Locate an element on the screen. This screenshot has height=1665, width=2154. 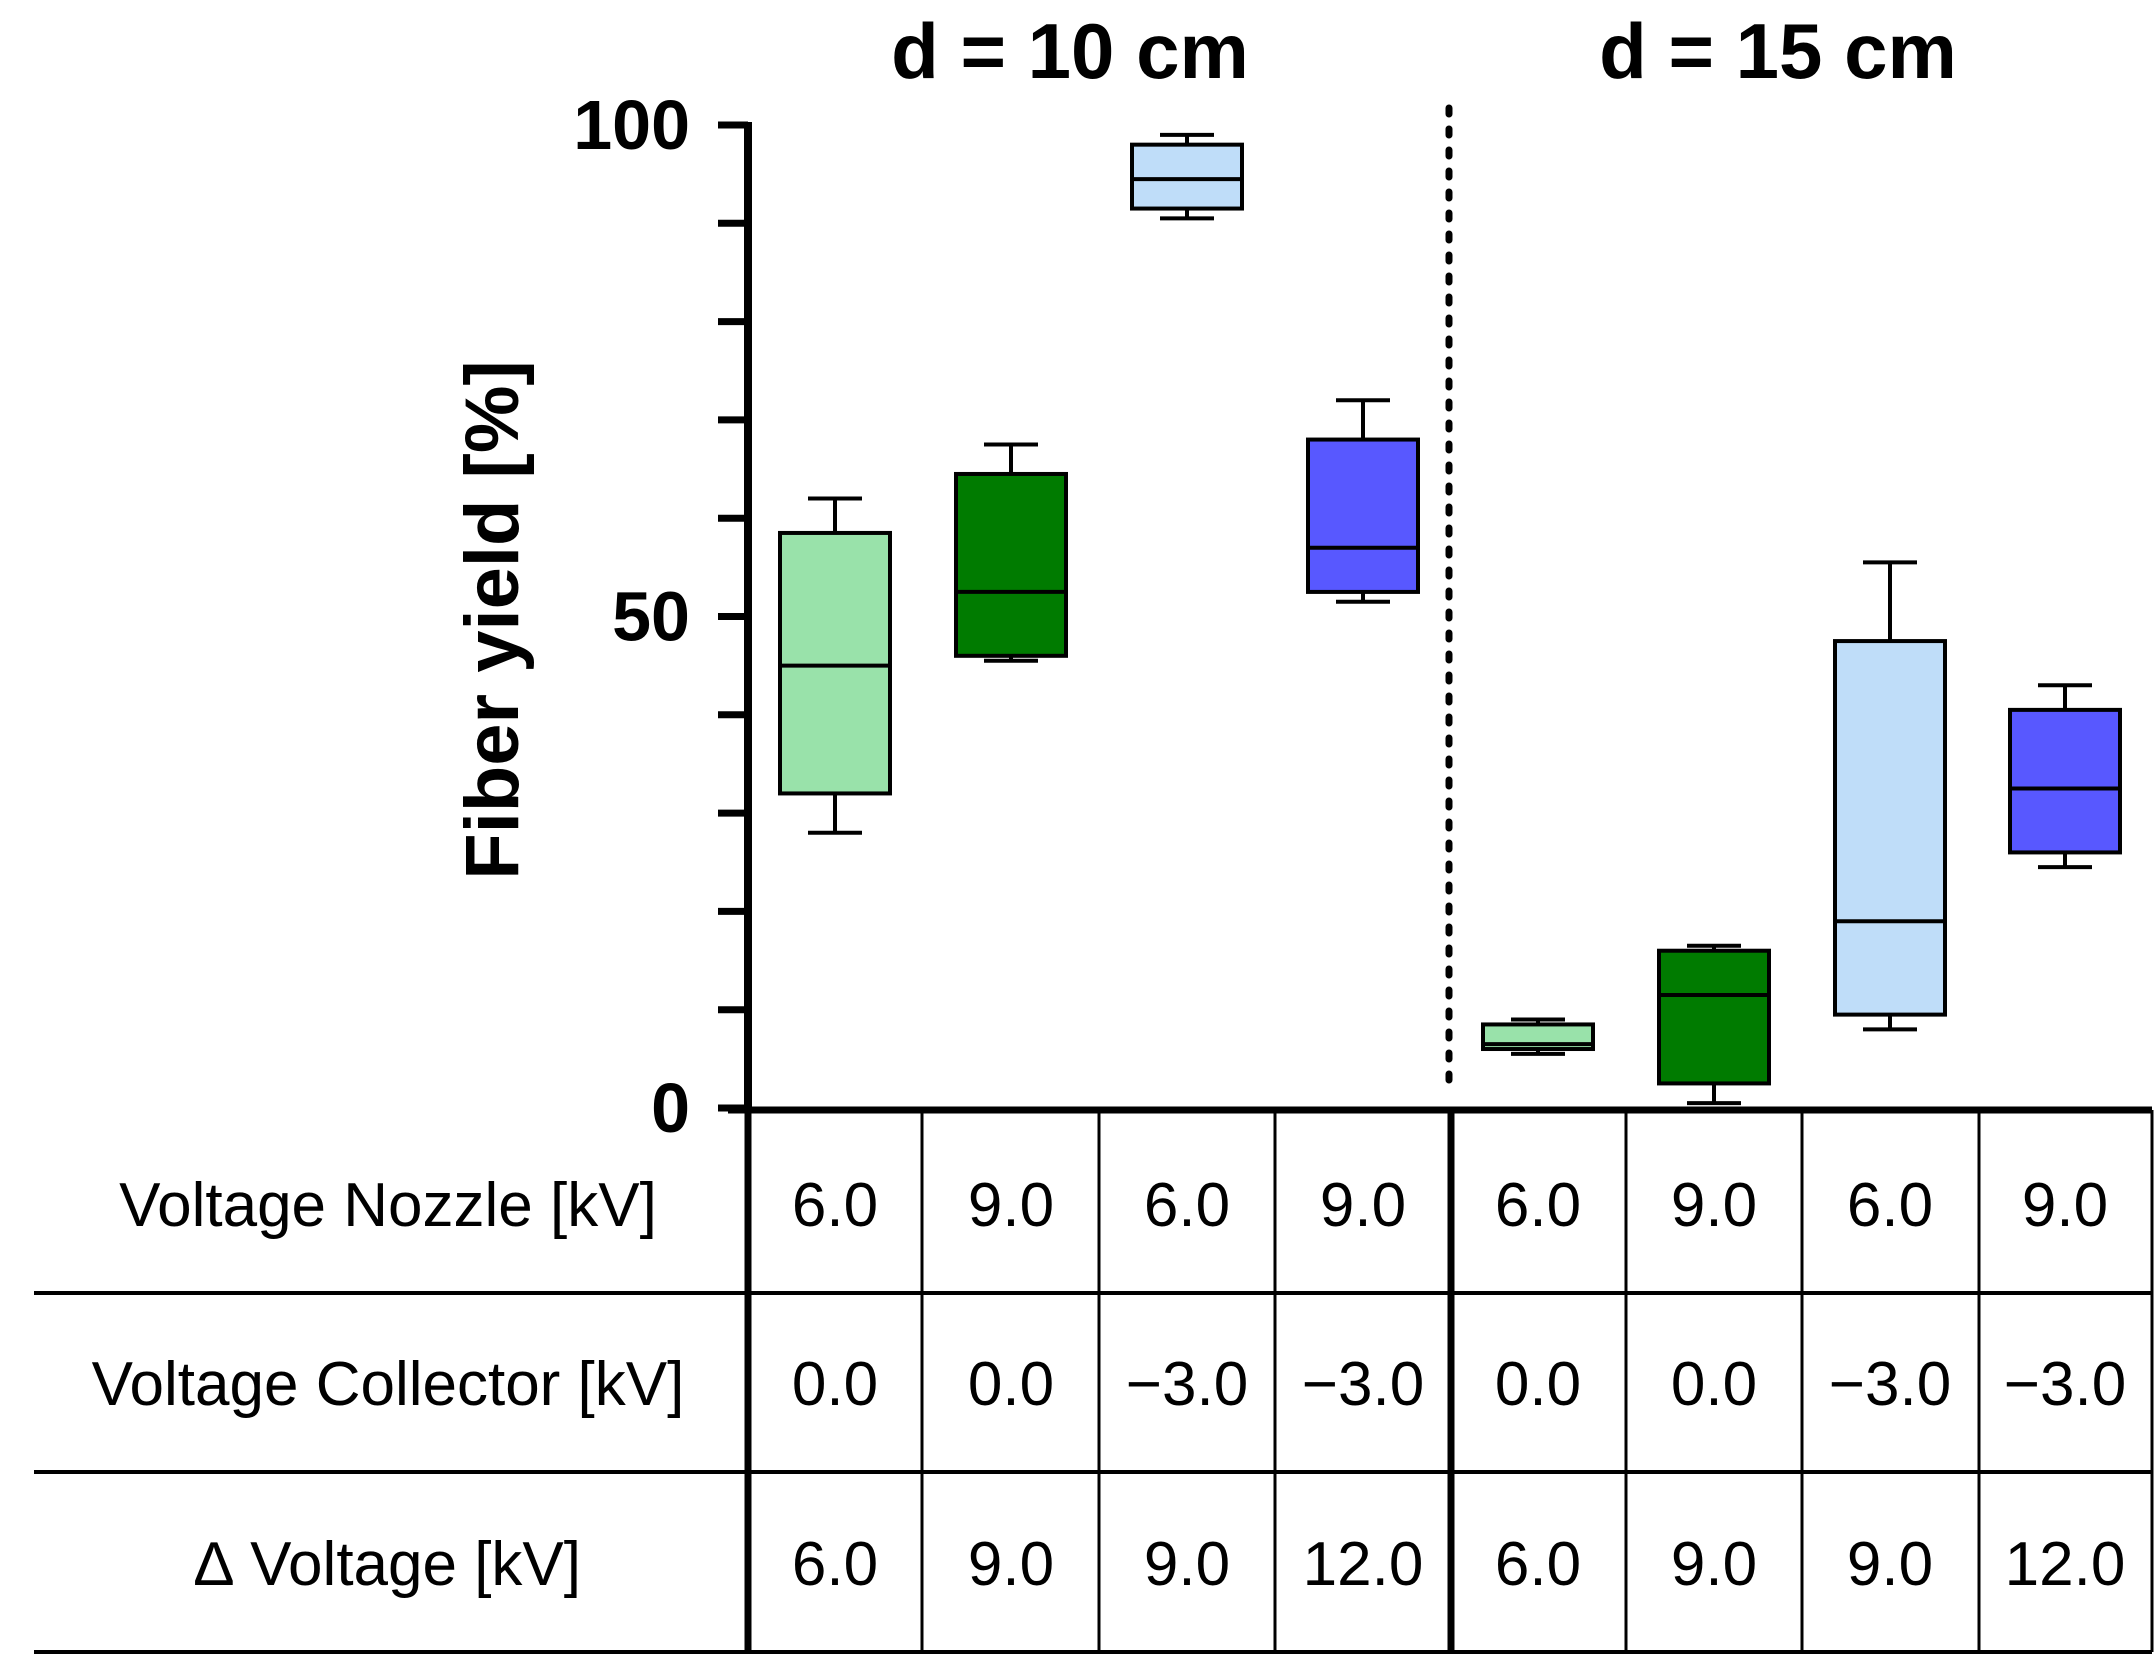
group-title-d10: d = 10 cm is located at coordinates (1070, 51).